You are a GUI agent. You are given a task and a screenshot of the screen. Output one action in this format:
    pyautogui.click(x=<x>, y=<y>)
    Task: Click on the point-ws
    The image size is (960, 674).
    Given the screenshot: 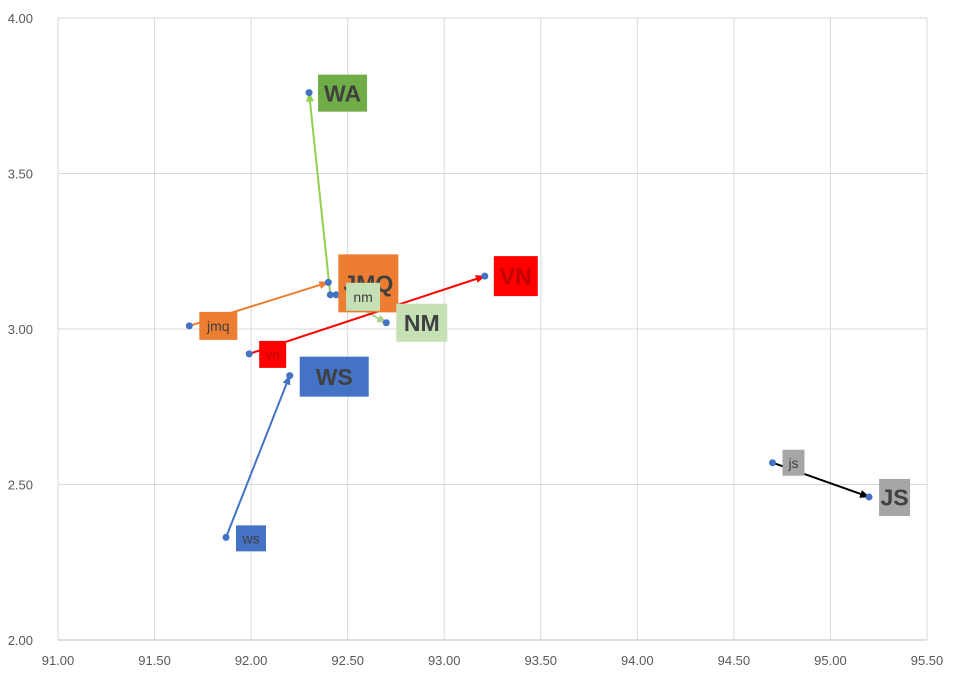 What is the action you would take?
    pyautogui.click(x=226, y=537)
    